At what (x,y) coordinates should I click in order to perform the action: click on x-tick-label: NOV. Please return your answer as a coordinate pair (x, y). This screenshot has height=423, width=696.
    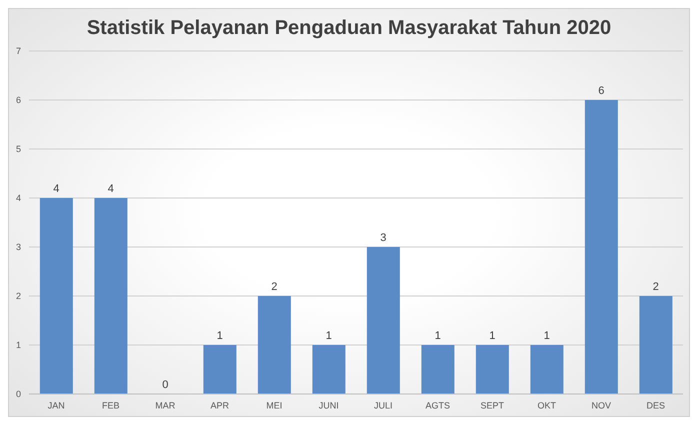
    Looking at the image, I should click on (601, 405).